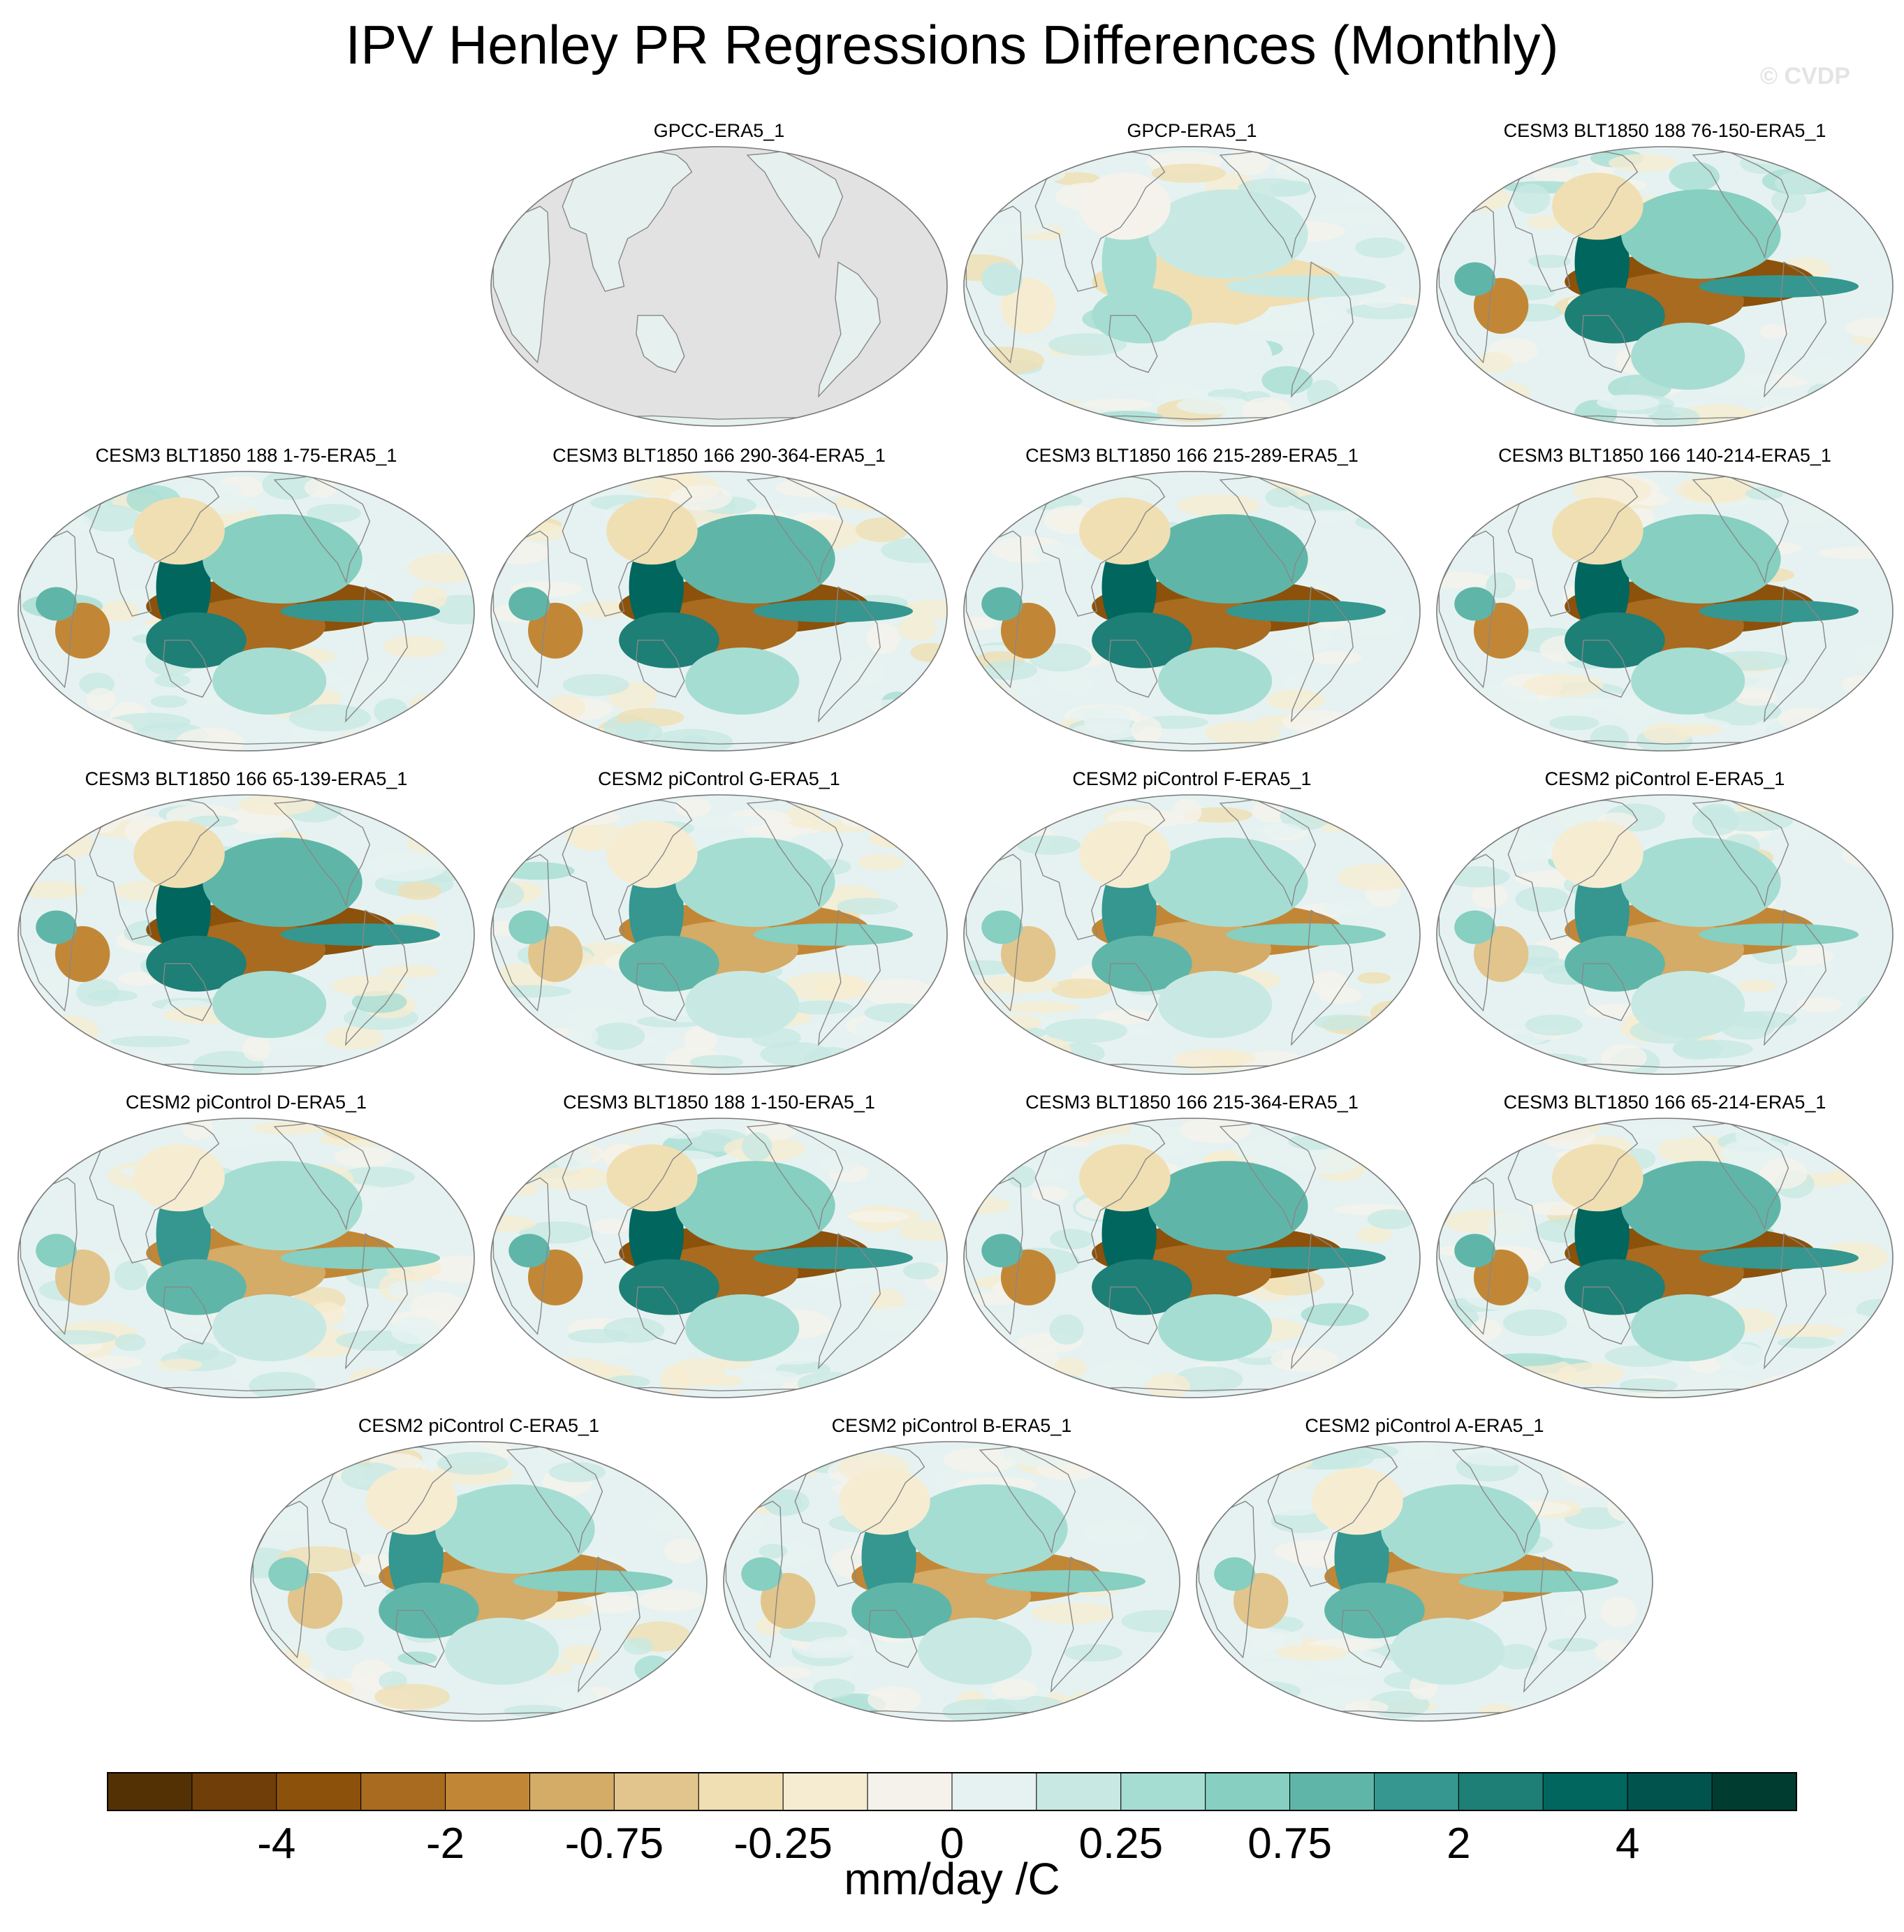 The width and height of the screenshot is (1904, 1932). Describe the element at coordinates (1805, 76) in the screenshot. I see `watermark: © CVDP` at that location.